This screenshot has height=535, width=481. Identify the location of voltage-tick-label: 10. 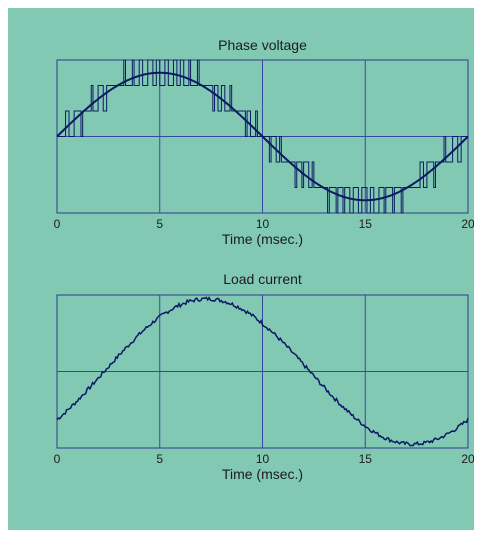
(263, 224).